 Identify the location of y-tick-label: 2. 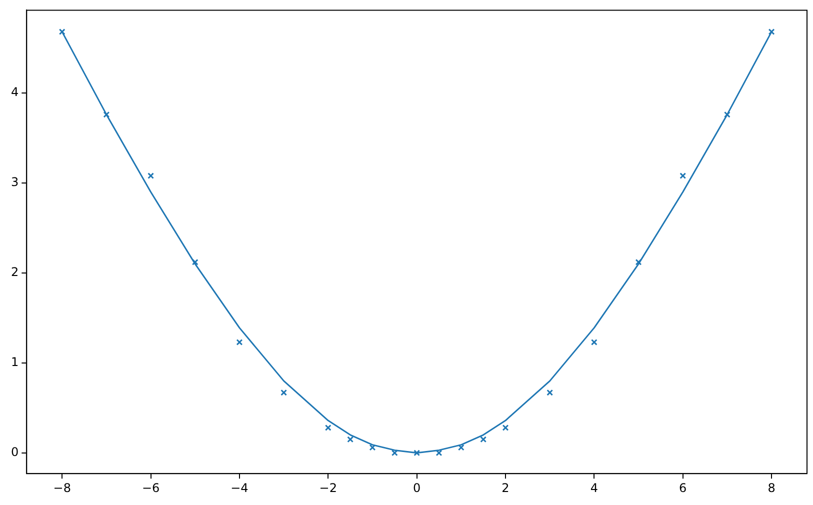
(14, 272).